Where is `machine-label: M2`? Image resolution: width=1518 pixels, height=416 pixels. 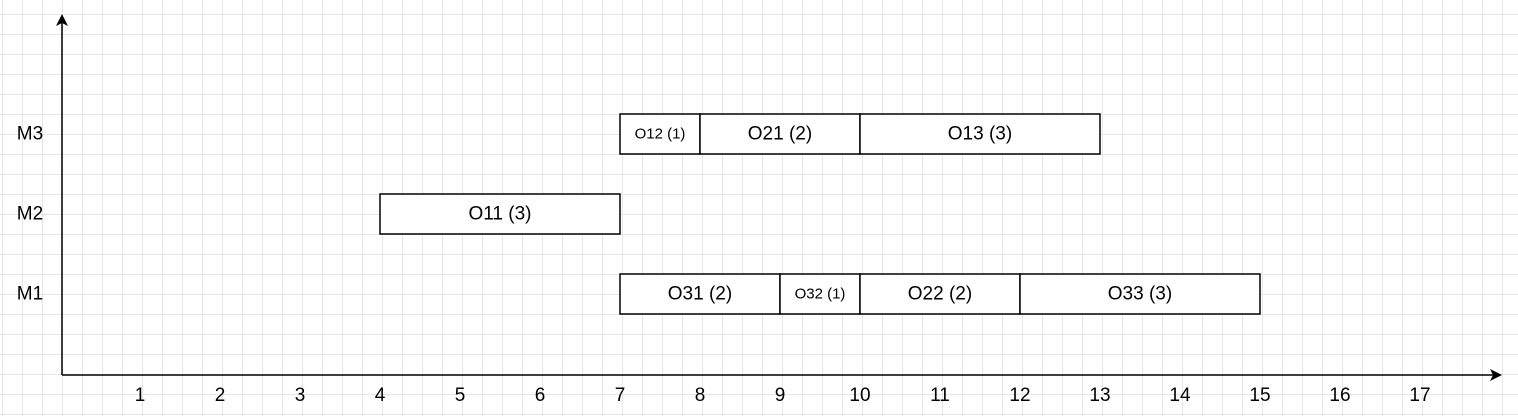
machine-label: M2 is located at coordinates (30, 214).